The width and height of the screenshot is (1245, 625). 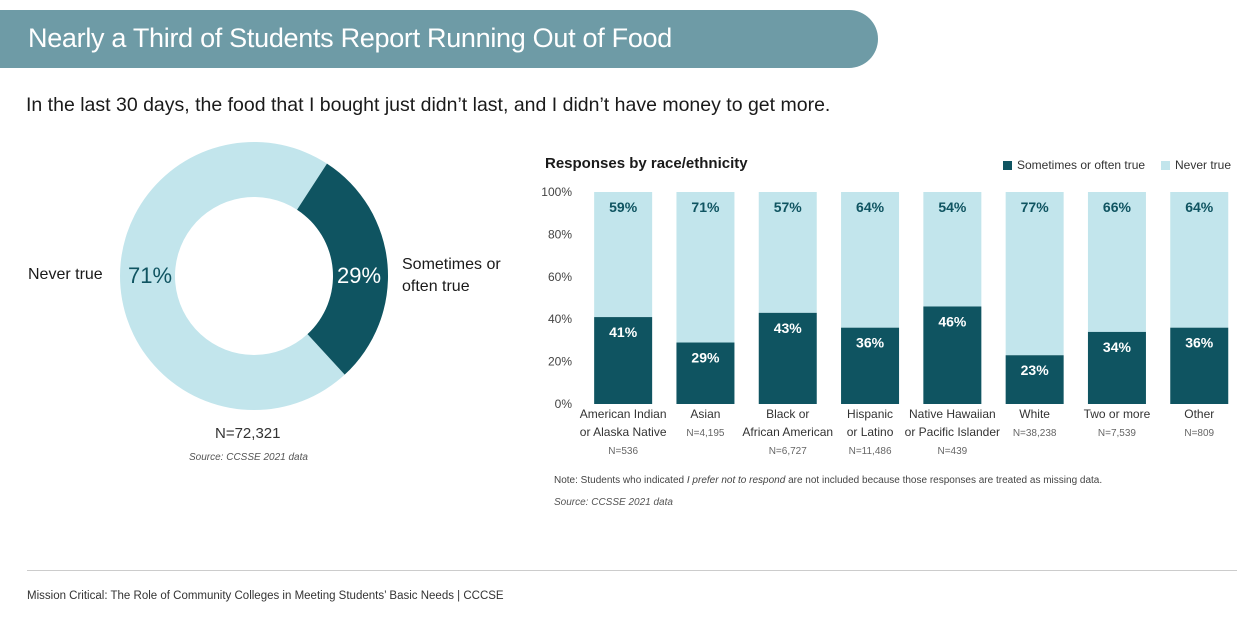 What do you see at coordinates (150, 275) in the screenshot?
I see `donut-pct-never: 71%` at bounding box center [150, 275].